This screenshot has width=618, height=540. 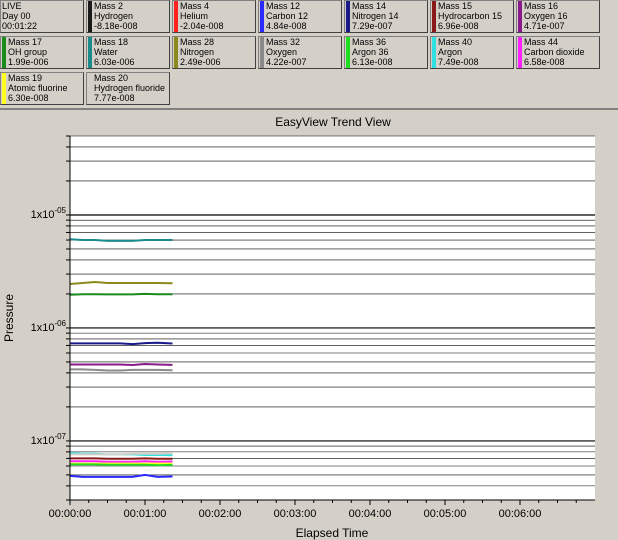 I want to click on channel-value-readout: 4.84e-008, so click(x=303, y=26).